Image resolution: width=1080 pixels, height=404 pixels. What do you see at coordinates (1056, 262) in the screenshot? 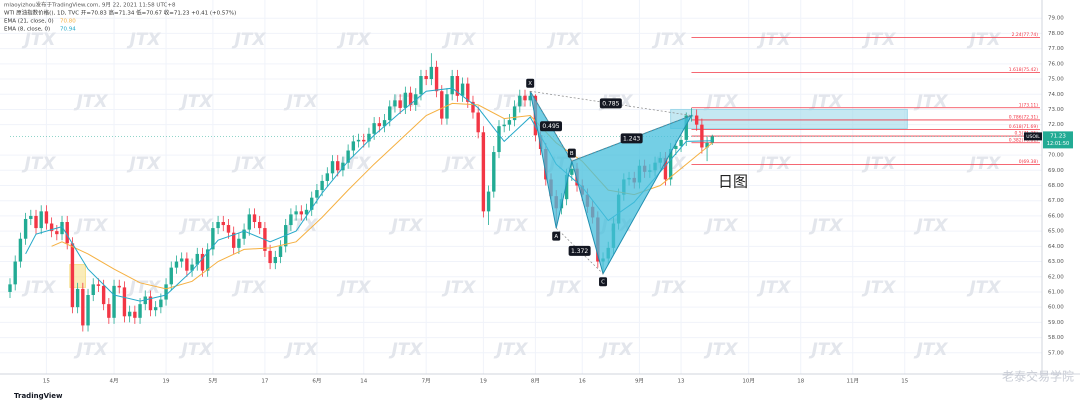
I see `y-tick-label: 63.00` at bounding box center [1056, 262].